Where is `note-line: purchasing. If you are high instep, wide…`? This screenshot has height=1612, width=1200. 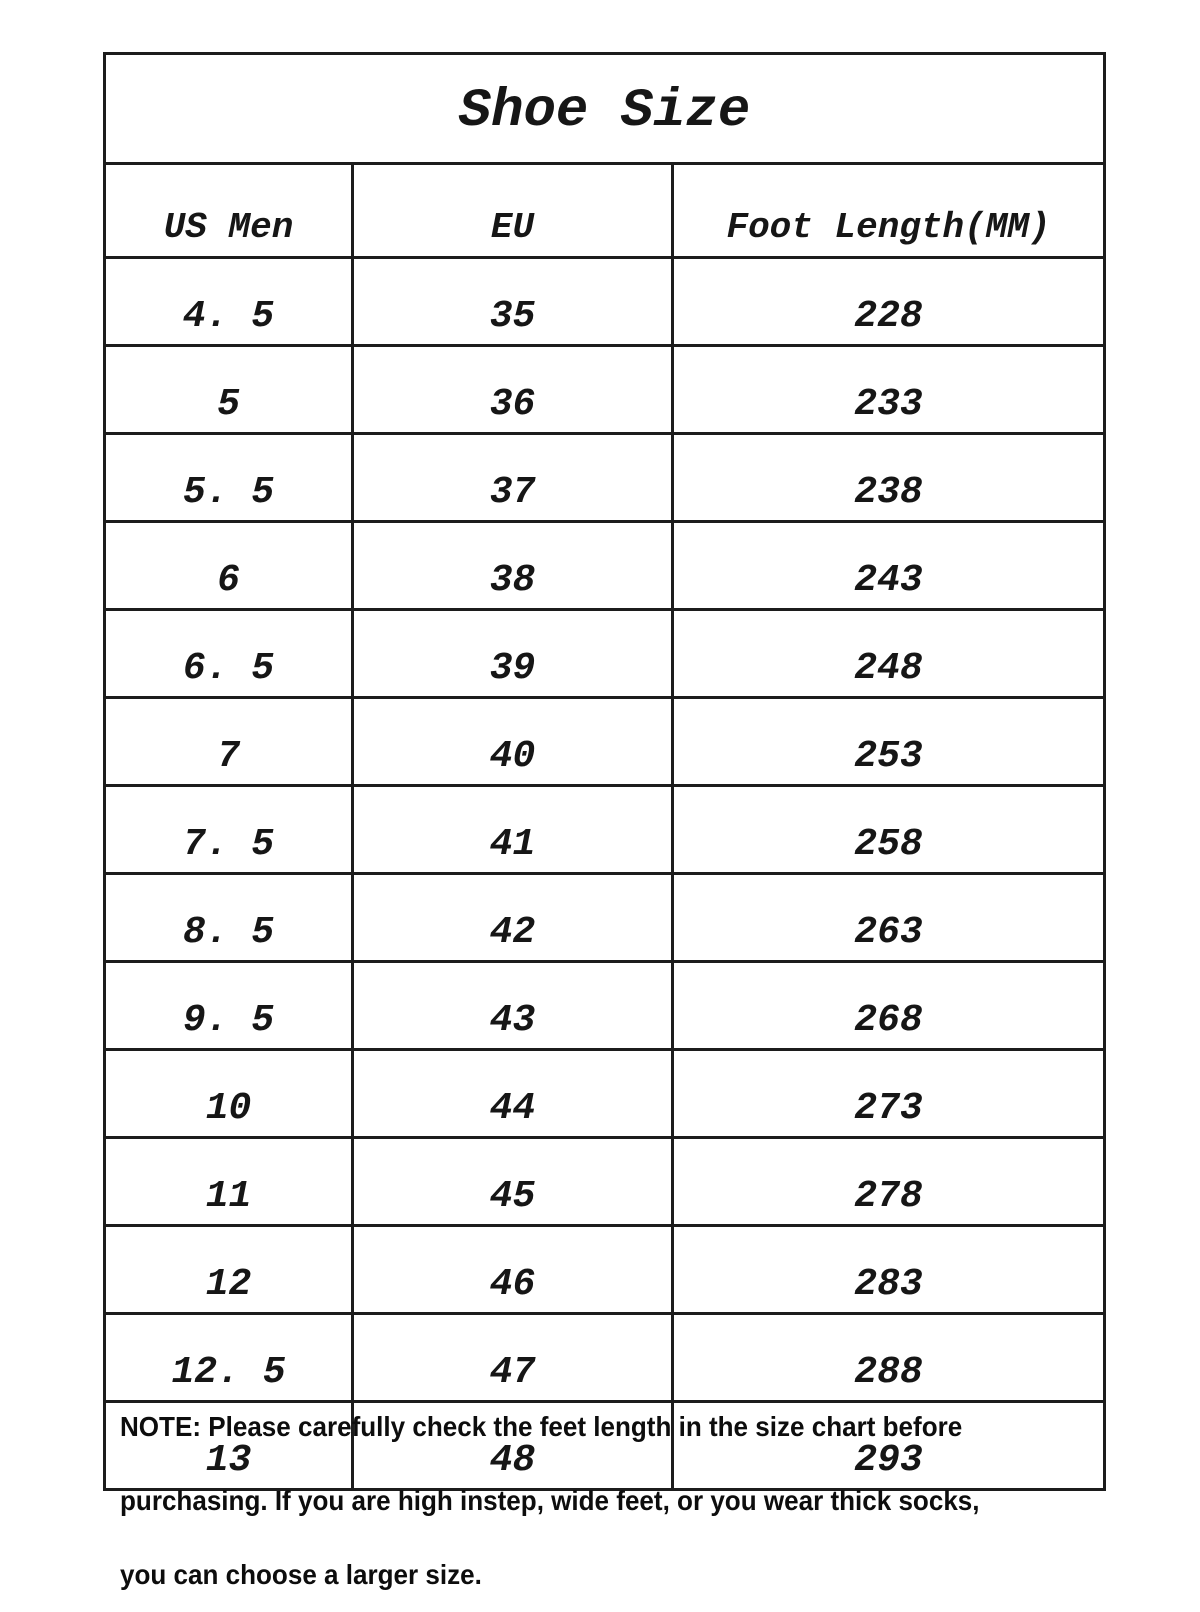
note-line: purchasing. If you are high instep, wide… is located at coordinates (550, 1500).